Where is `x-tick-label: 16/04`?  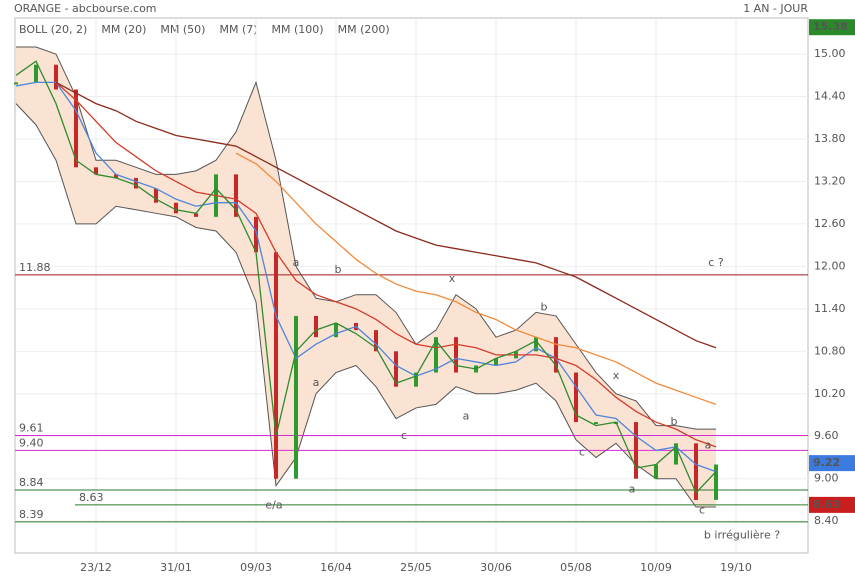
x-tick-label: 16/04 is located at coordinates (336, 567).